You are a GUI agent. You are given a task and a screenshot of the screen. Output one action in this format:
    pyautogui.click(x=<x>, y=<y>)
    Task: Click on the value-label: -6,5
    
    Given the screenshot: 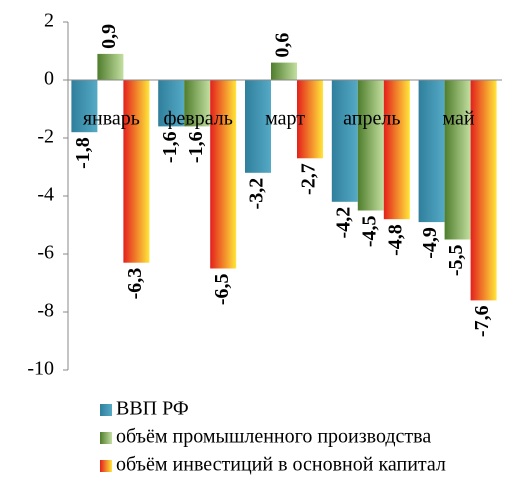 What is the action you would take?
    pyautogui.click(x=222, y=290)
    